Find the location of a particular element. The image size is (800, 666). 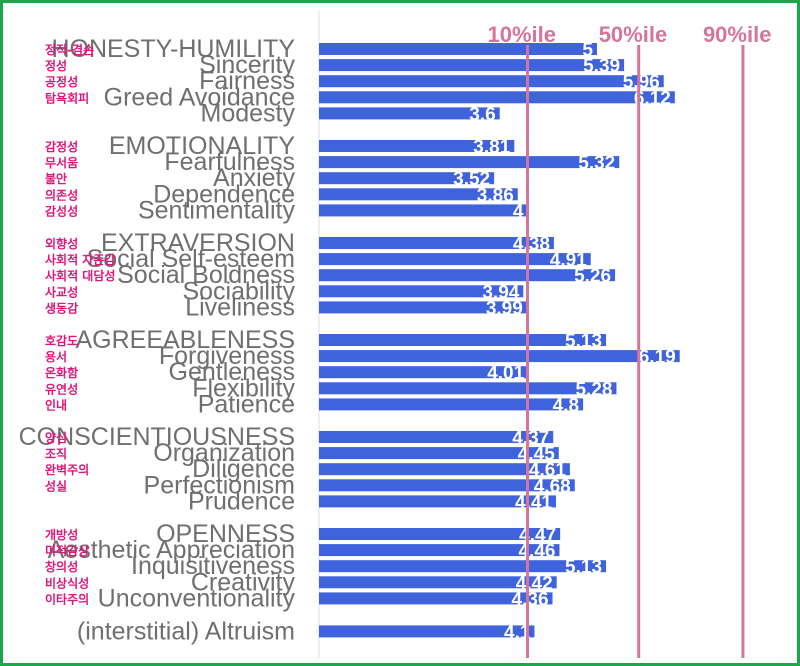

category-label-26: Aesthetic Appreciation is located at coordinates (171, 550).